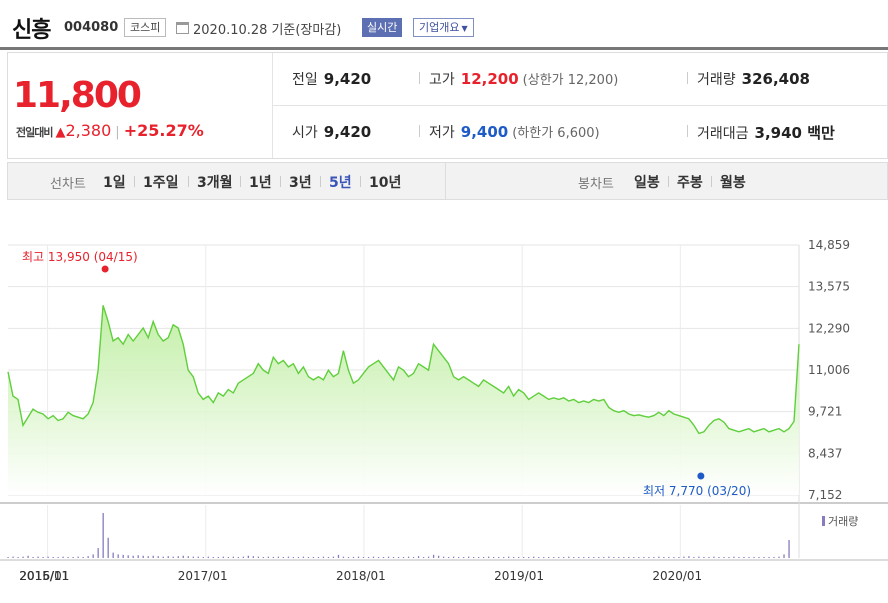 Image resolution: width=888 pixels, height=603 pixels. I want to click on low-label: 저가, so click(442, 133).